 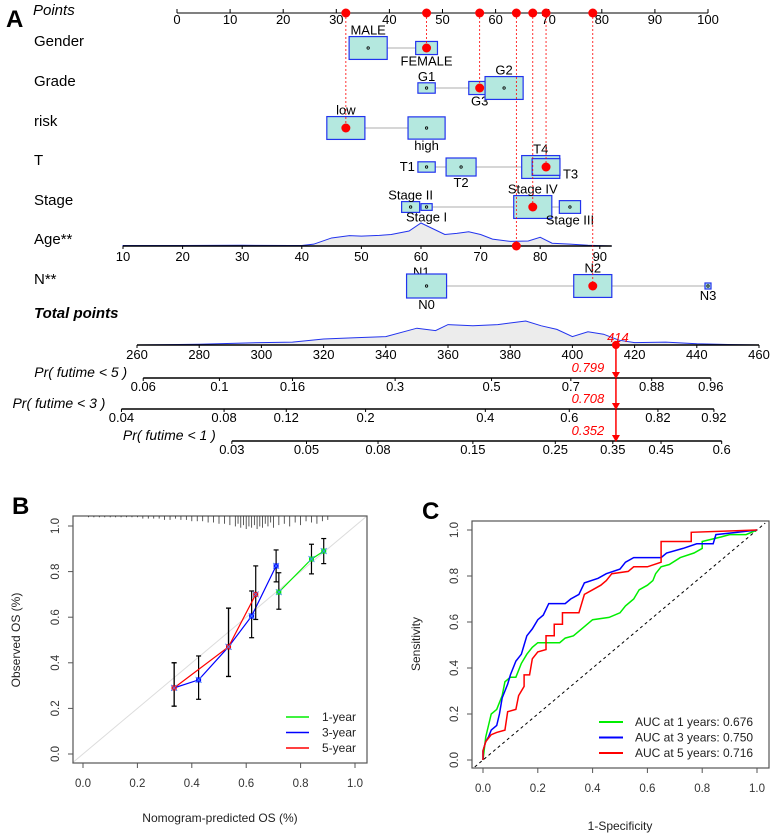 I want to click on legend-label: 3-year, so click(x=339, y=733).